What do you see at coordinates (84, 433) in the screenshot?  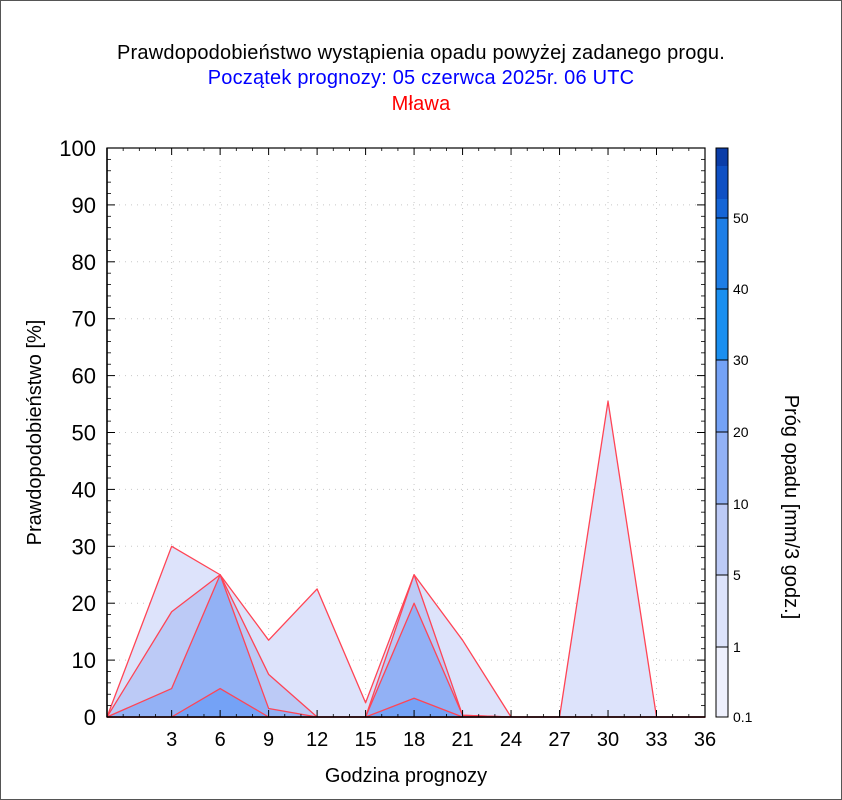 I see `y-tick-label: 50` at bounding box center [84, 433].